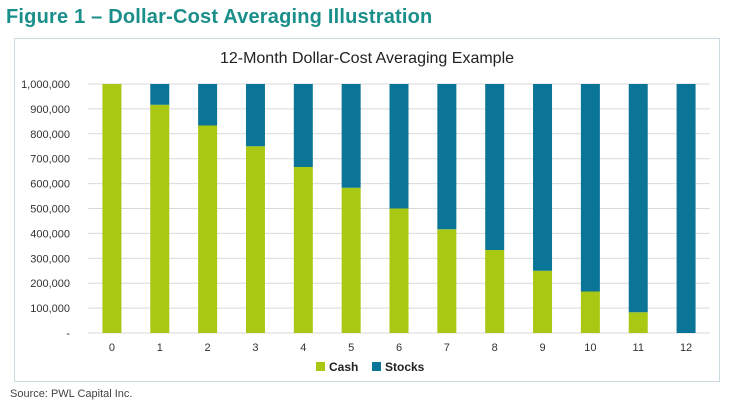 The height and width of the screenshot is (417, 740). What do you see at coordinates (542, 348) in the screenshot?
I see `x-tick-label: 9` at bounding box center [542, 348].